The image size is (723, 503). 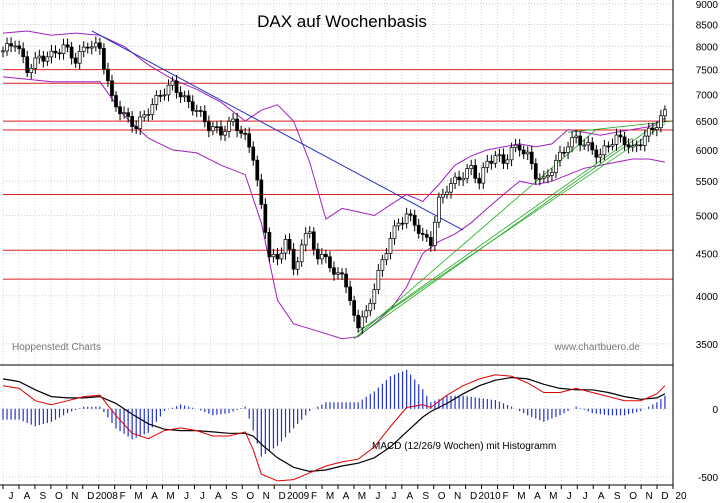 I want to click on uptrend-line, so click(x=495, y=235).